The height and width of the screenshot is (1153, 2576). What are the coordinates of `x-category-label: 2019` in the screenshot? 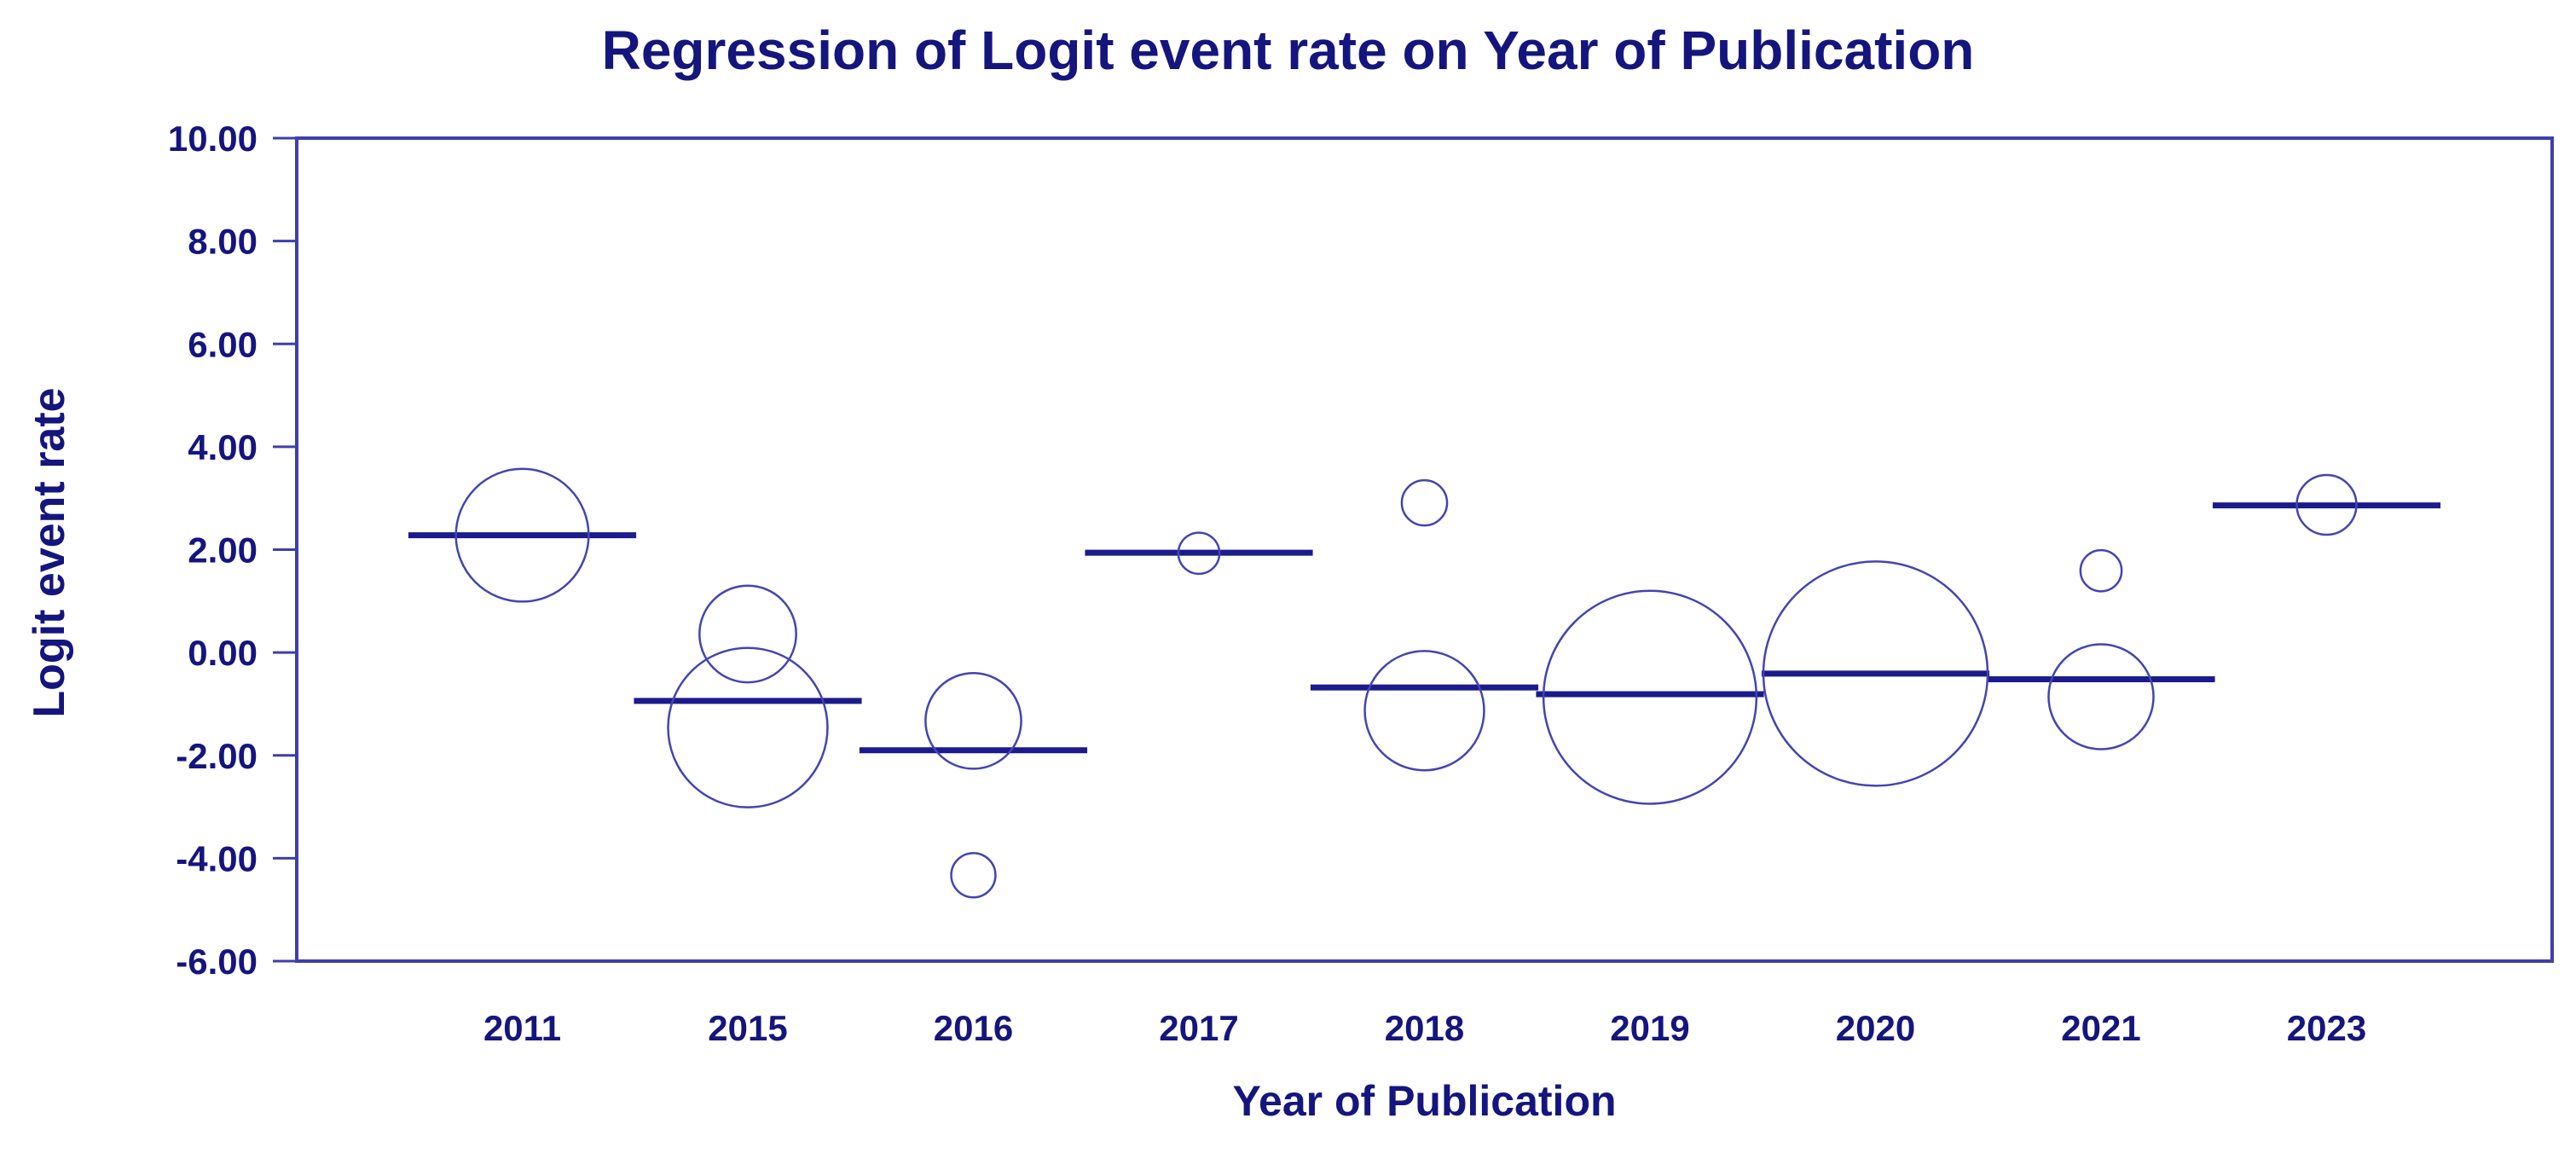 It's located at (1650, 1028).